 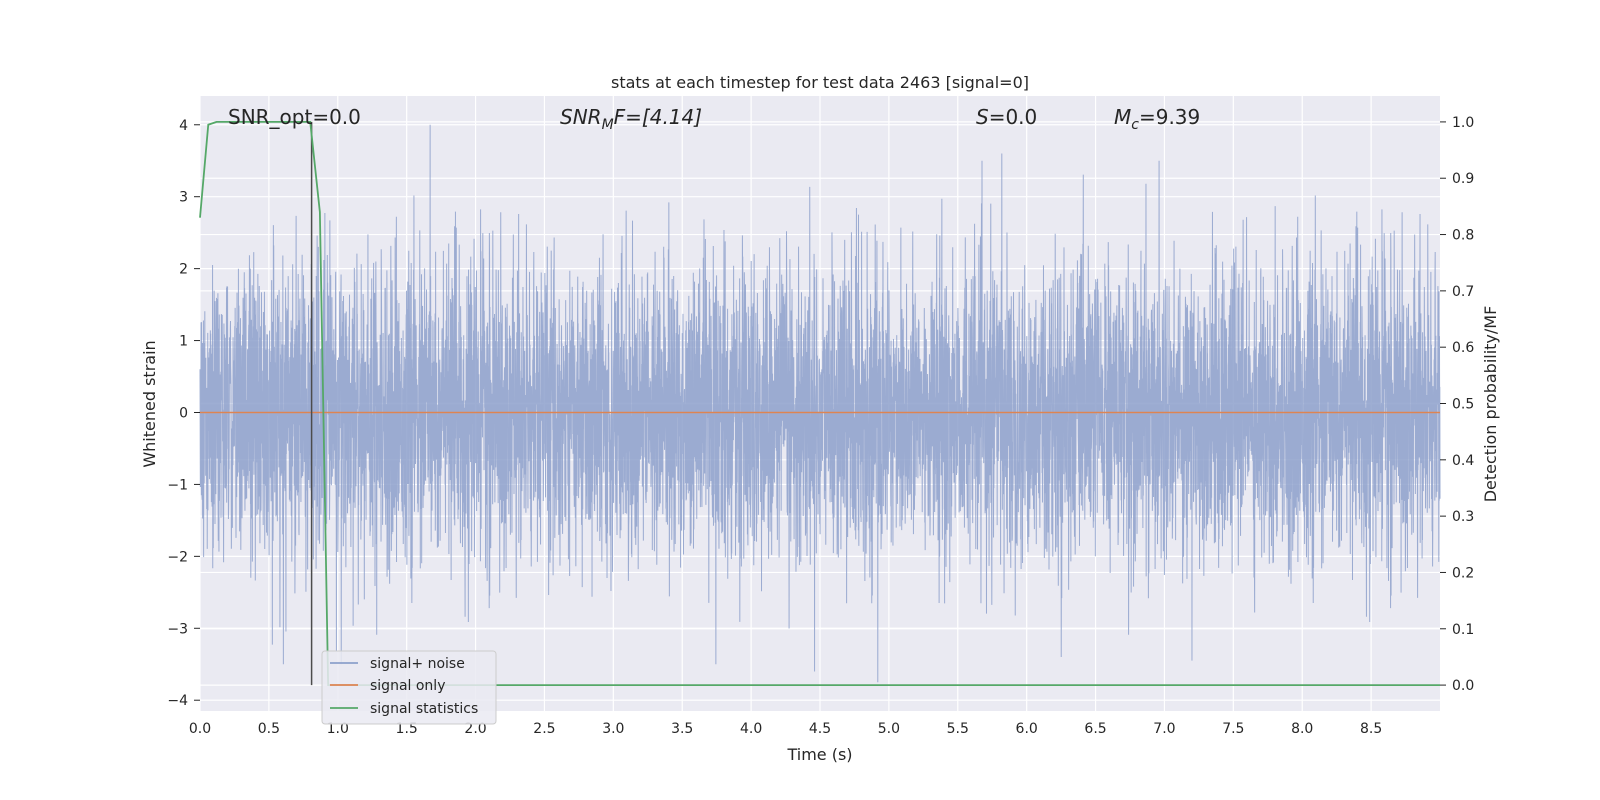 I want to click on y-tick-label: −4, so click(x=177, y=701).